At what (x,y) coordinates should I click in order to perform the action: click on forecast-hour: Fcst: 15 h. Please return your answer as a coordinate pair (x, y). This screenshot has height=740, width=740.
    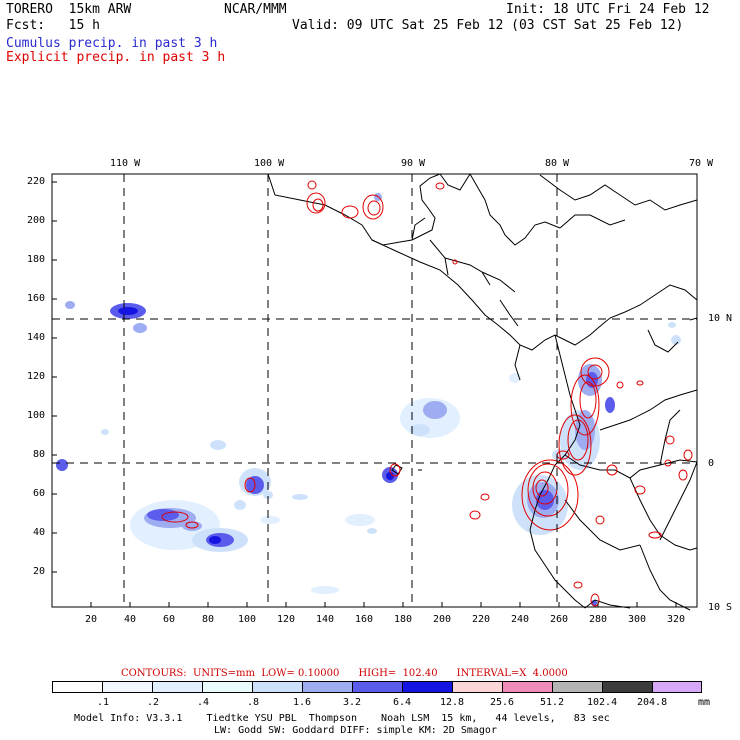
    Looking at the image, I should click on (53, 25).